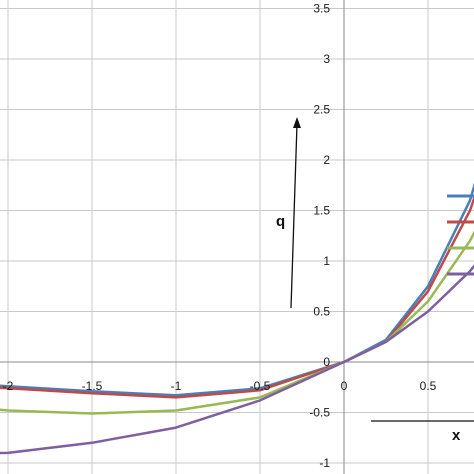  What do you see at coordinates (456, 435) in the screenshot?
I see `x-axis-label: x` at bounding box center [456, 435].